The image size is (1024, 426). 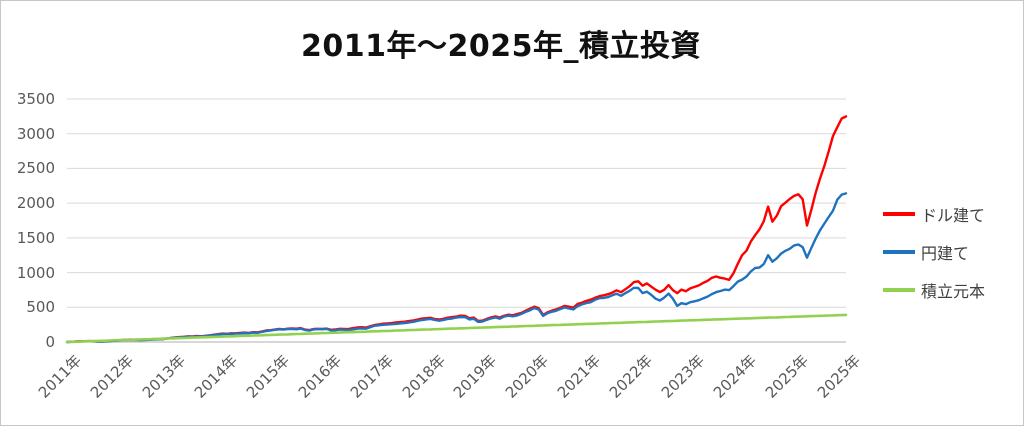 I want to click on legend: ドル建て 円建て 積立元本, so click(x=934, y=261).